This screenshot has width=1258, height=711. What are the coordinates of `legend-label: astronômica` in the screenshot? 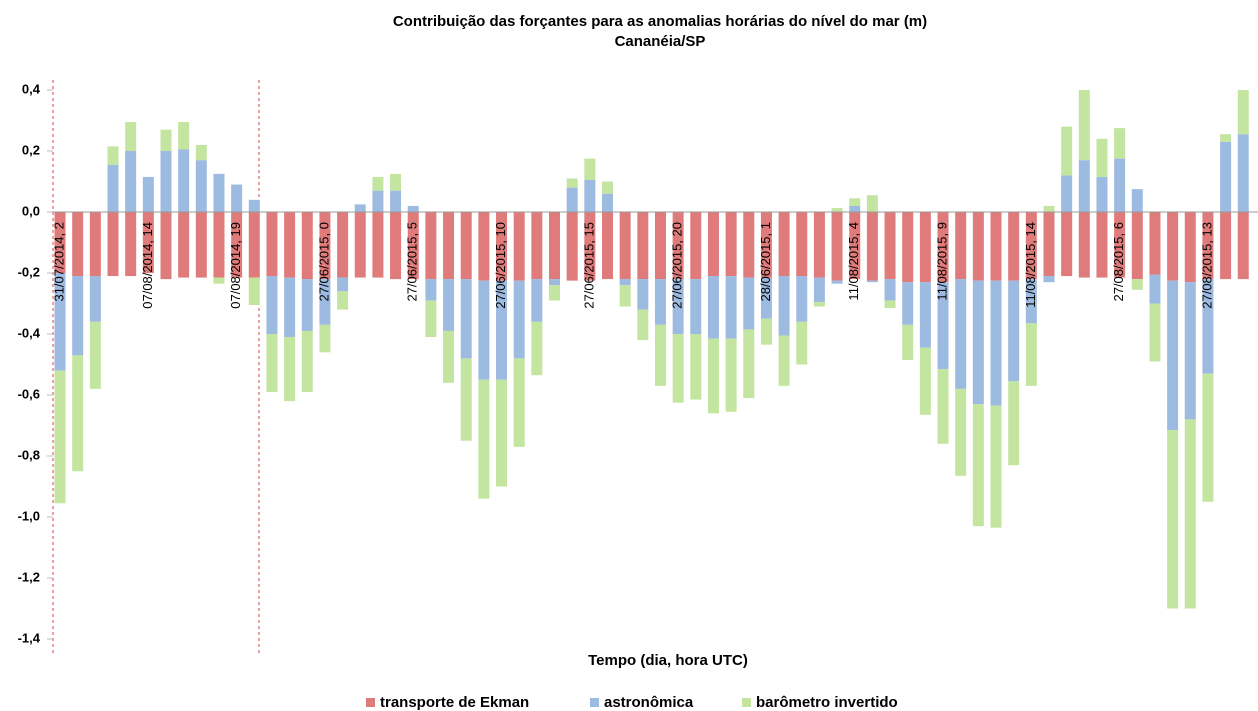 It's located at (649, 702).